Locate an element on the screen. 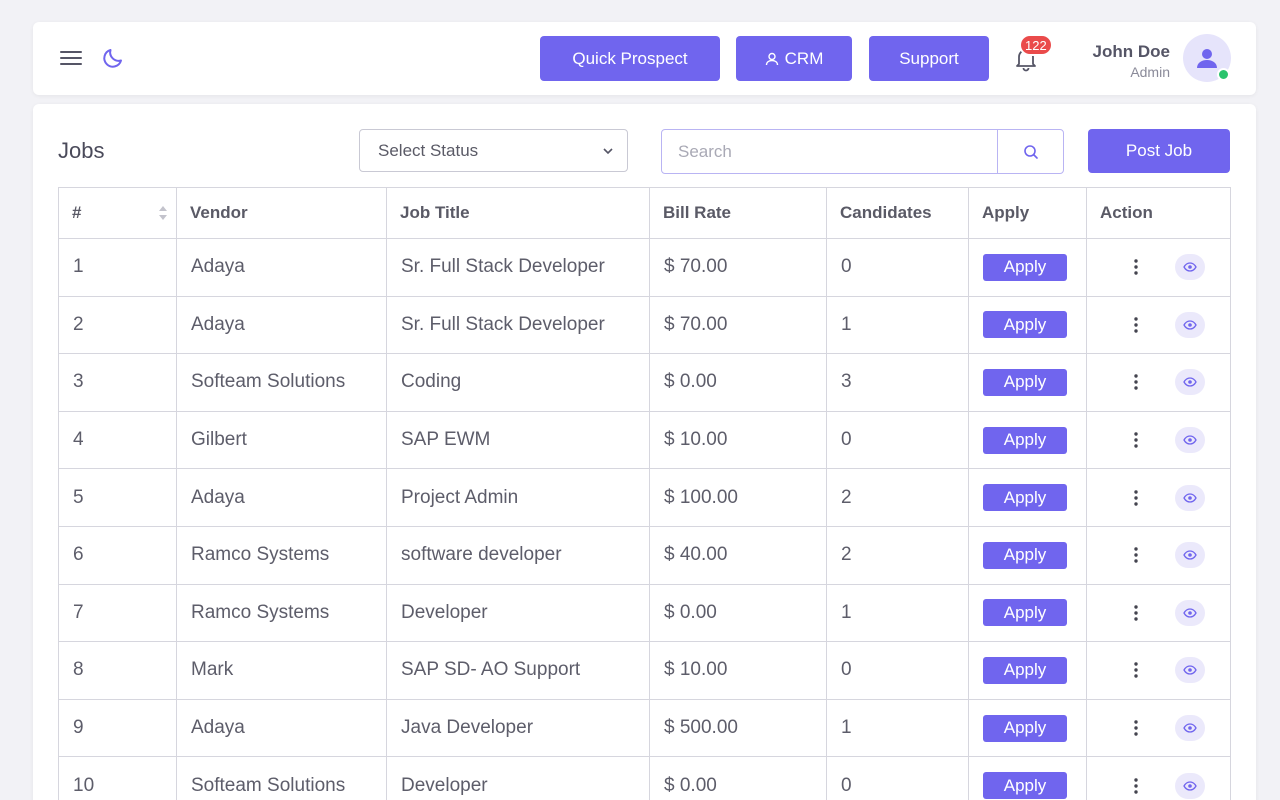  row-number: 8 is located at coordinates (117, 670).